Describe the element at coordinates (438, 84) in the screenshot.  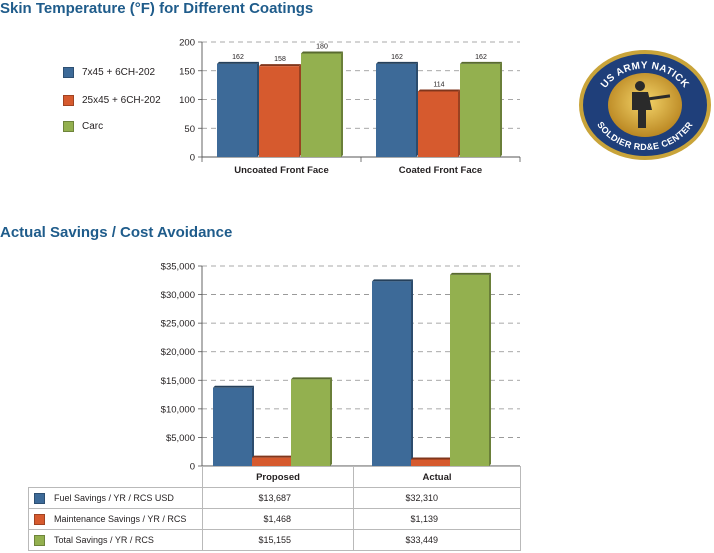
I see `data-label: 114` at that location.